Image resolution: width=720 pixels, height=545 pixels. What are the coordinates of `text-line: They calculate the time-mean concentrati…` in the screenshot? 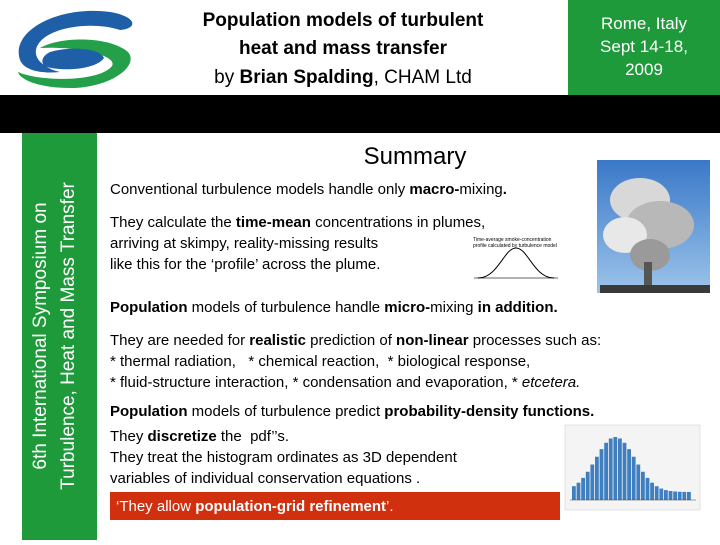 It's located at (297, 222).